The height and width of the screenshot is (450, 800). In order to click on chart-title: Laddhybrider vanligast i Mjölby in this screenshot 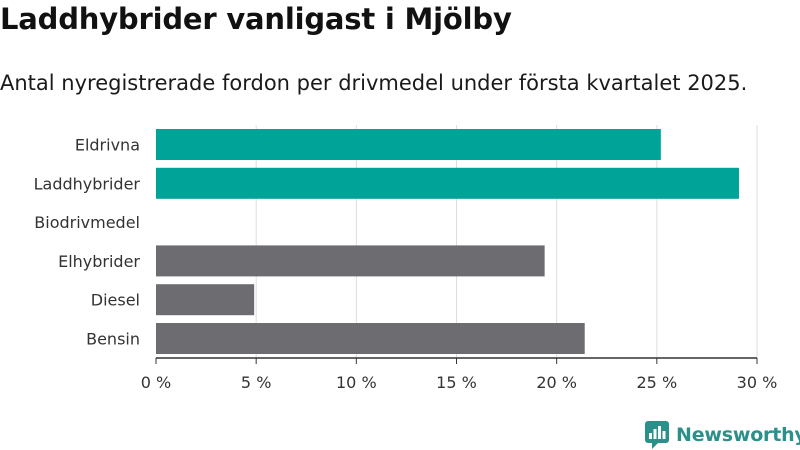, I will do `click(256, 19)`.